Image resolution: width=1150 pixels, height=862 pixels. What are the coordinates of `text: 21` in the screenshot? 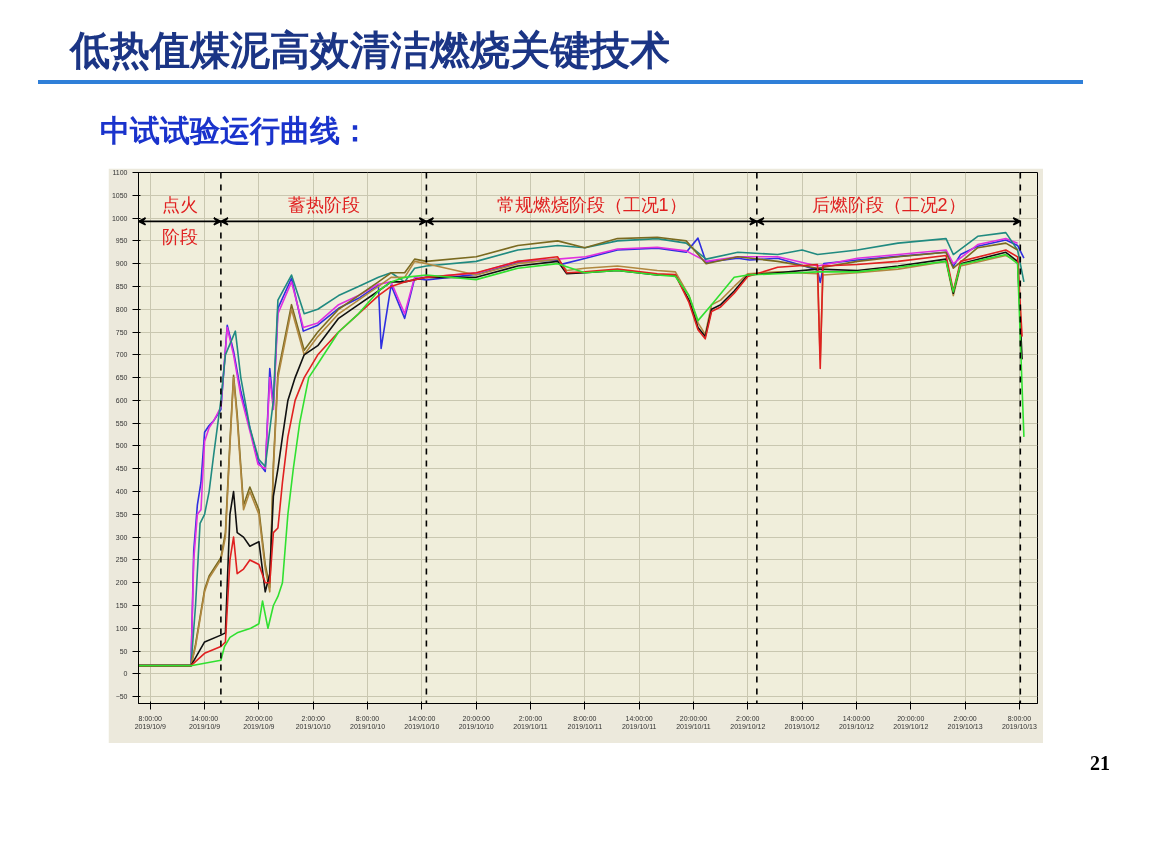 It's located at (1100, 763).